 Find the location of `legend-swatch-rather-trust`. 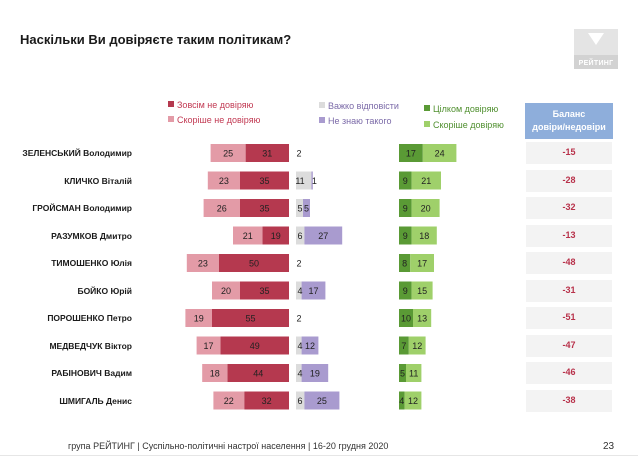

legend-swatch-rather-trust is located at coordinates (427, 124).